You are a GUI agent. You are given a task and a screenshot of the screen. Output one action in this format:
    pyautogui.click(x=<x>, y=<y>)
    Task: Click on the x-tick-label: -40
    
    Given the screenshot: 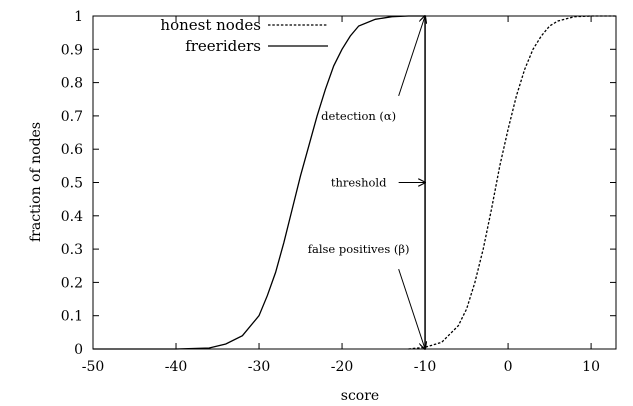 What is the action you would take?
    pyautogui.click(x=176, y=367)
    